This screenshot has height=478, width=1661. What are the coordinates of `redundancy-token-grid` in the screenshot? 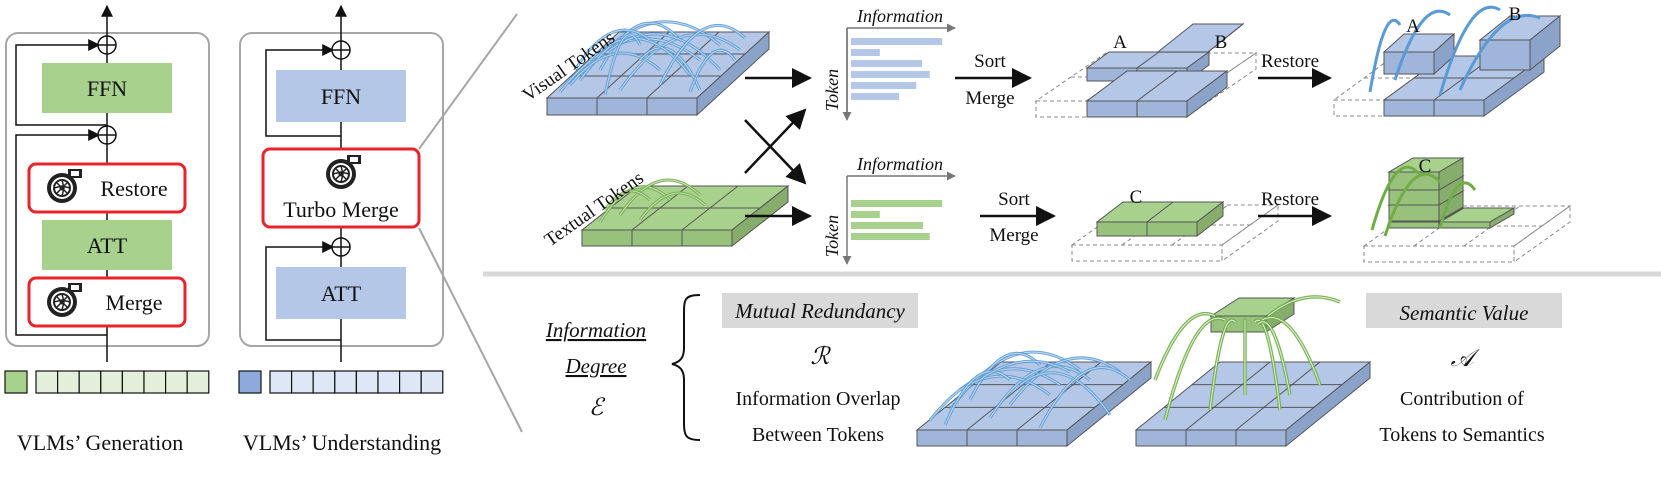 It's located at (1034, 404).